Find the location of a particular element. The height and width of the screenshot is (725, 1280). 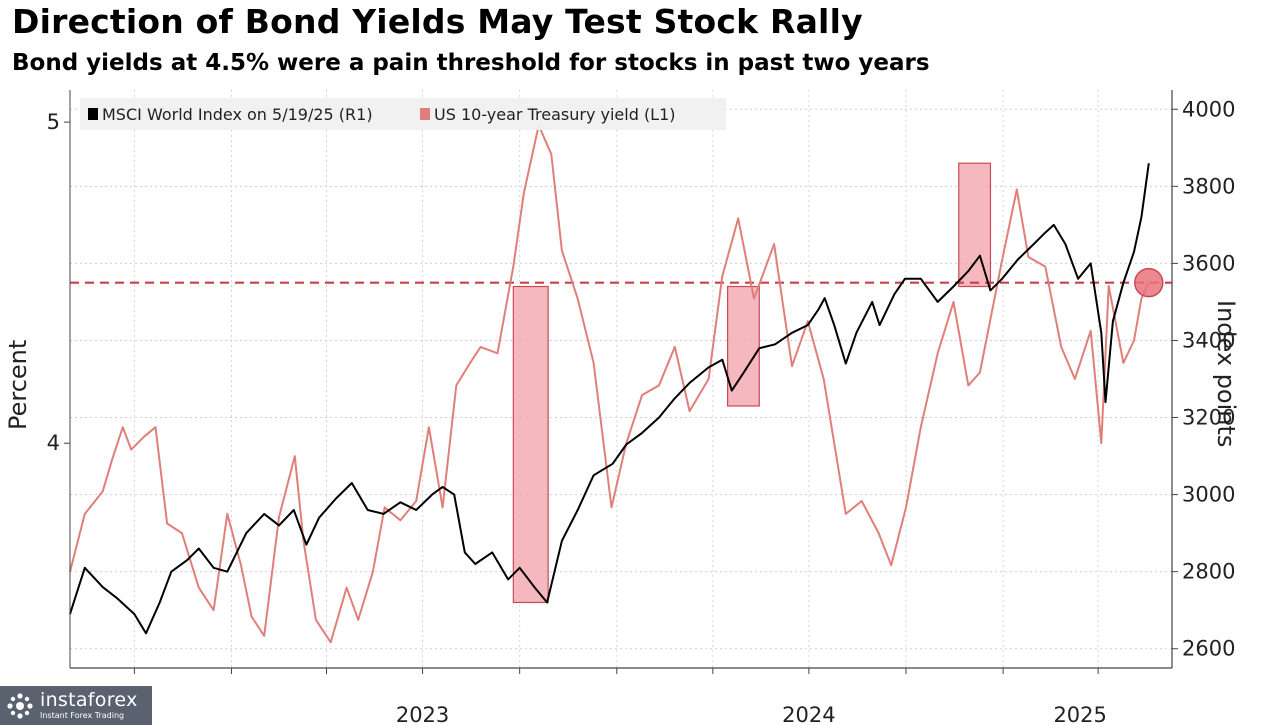

watermark-logo: instaforex Instant Forex Trading is located at coordinates (76, 705).